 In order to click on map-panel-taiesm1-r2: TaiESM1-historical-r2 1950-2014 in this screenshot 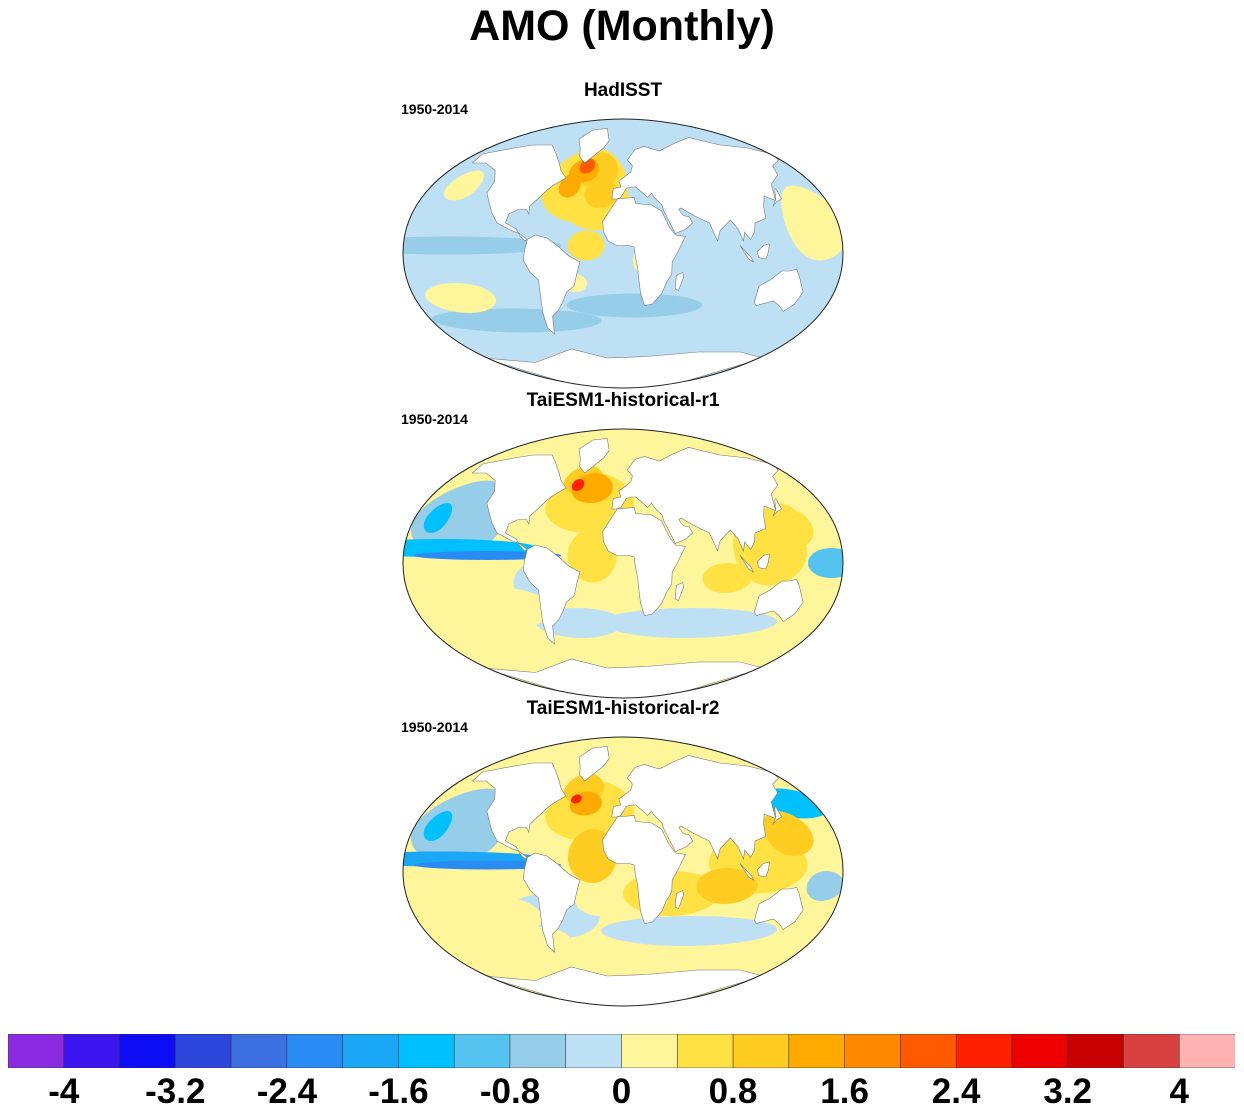, I will do `click(623, 852)`.